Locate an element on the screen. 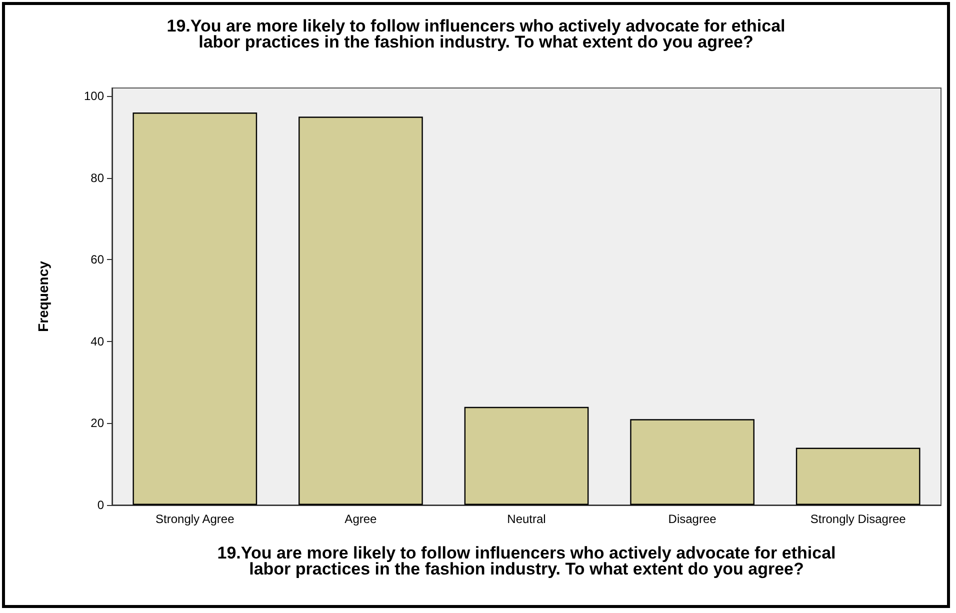 The width and height of the screenshot is (956, 613). x-tick-label: Neutral is located at coordinates (526, 519).